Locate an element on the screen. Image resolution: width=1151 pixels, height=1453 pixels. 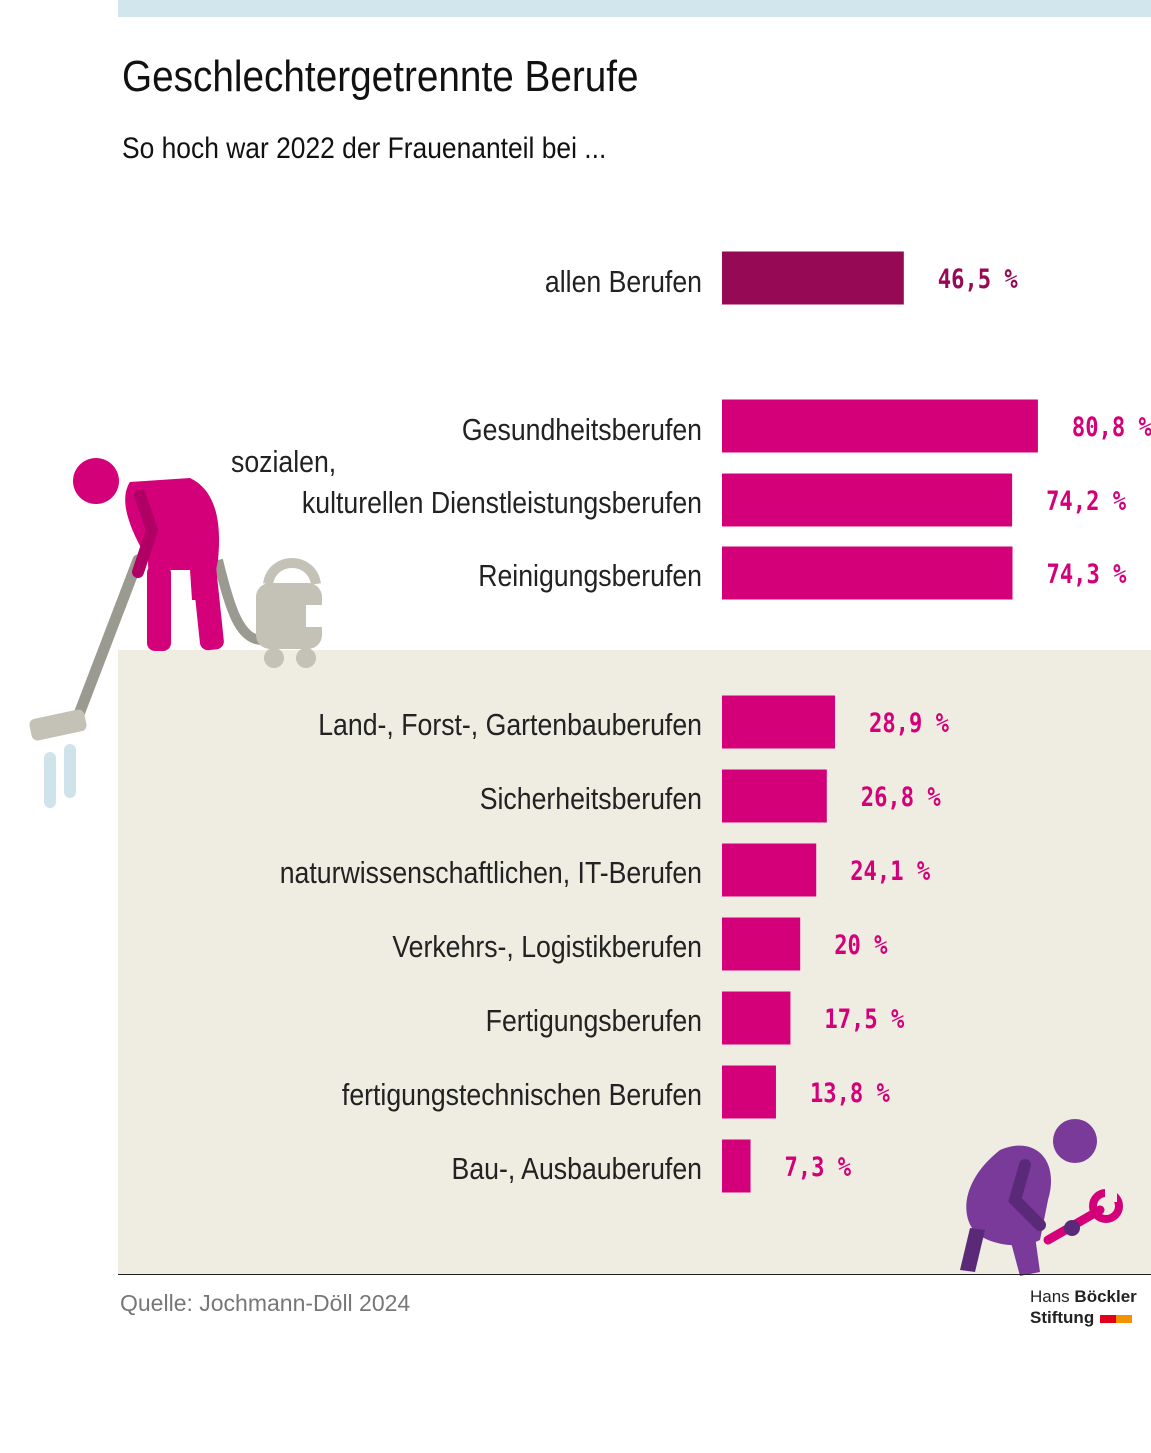
category-label-sozialen: sozialen, is located at coordinates (283, 462).